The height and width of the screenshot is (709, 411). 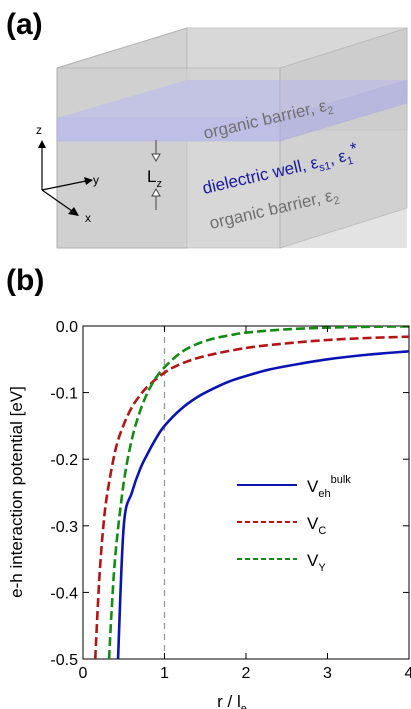 I want to click on x-tick-label: 3, so click(x=327, y=673).